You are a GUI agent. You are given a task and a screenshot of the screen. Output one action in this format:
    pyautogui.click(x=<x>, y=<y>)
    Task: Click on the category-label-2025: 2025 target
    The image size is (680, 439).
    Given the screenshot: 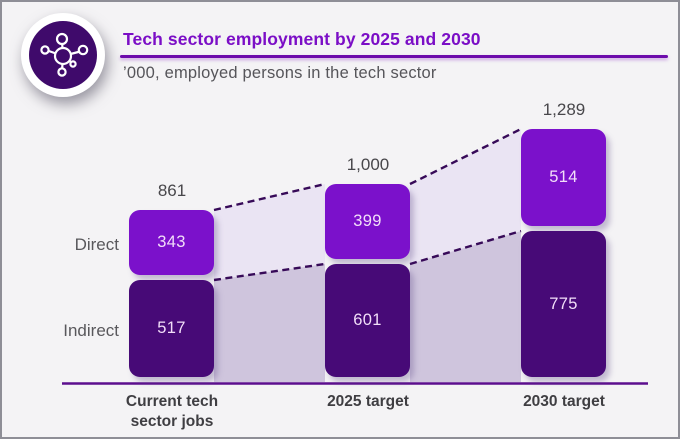 What is the action you would take?
    pyautogui.click(x=368, y=401)
    